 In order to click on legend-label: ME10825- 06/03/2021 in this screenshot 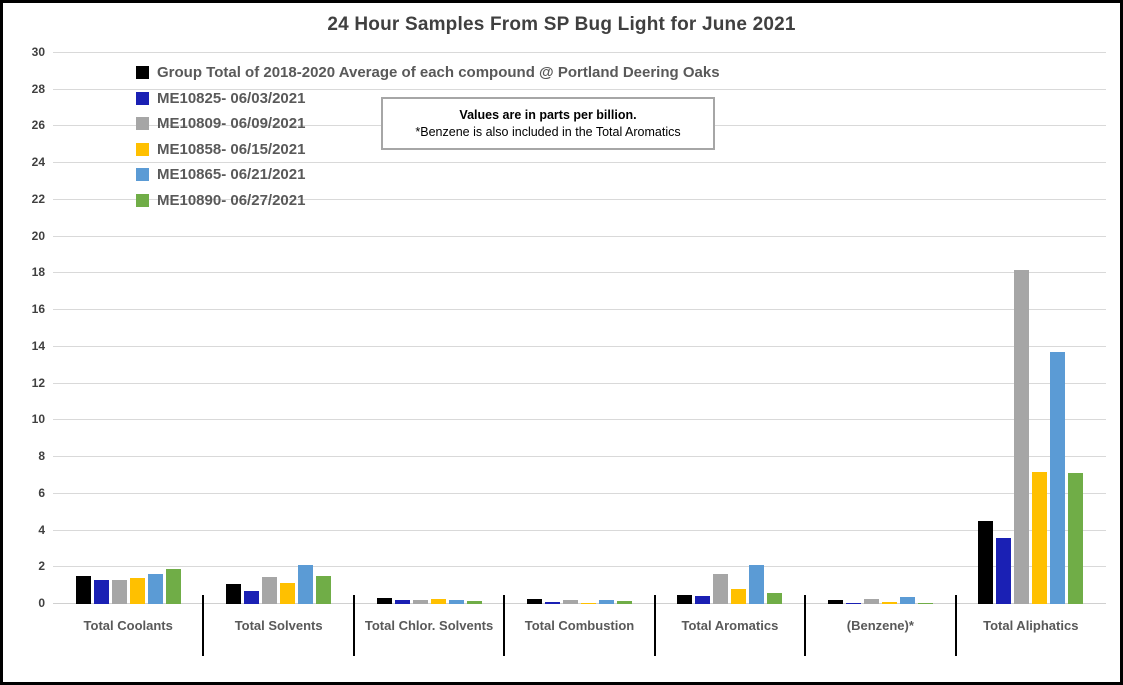, I will do `click(231, 98)`.